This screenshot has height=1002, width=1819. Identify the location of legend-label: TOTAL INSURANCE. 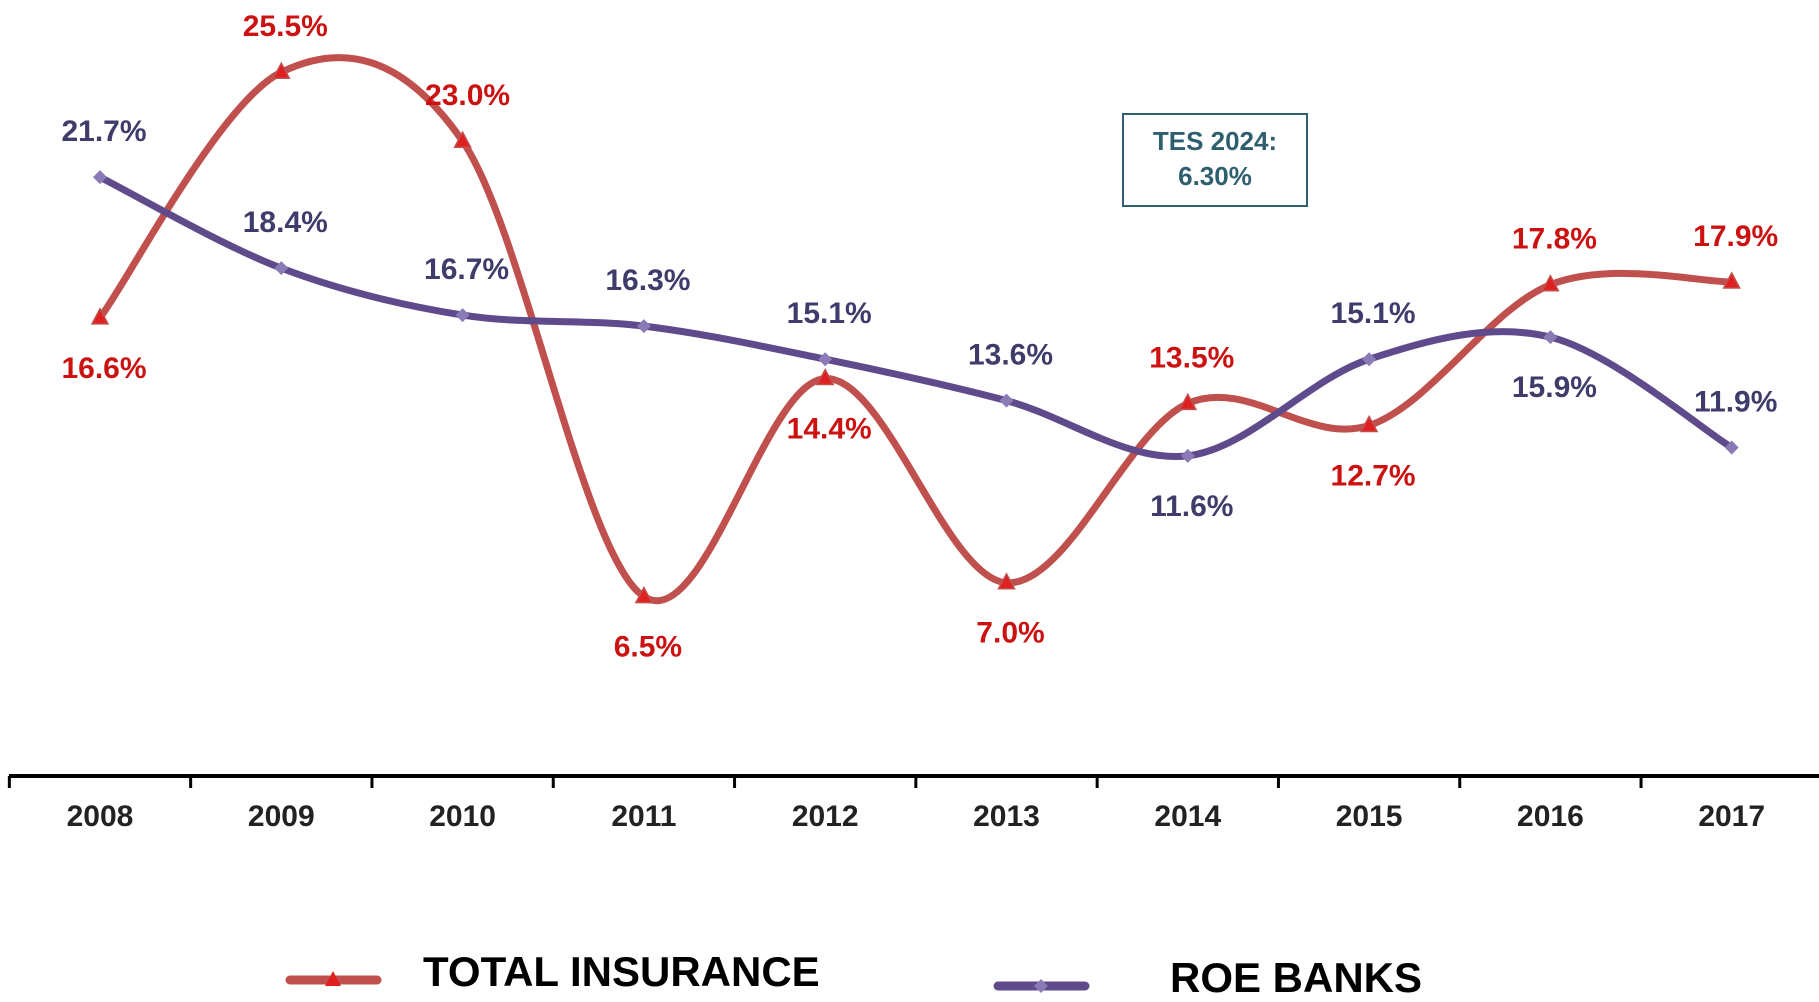
(621, 971).